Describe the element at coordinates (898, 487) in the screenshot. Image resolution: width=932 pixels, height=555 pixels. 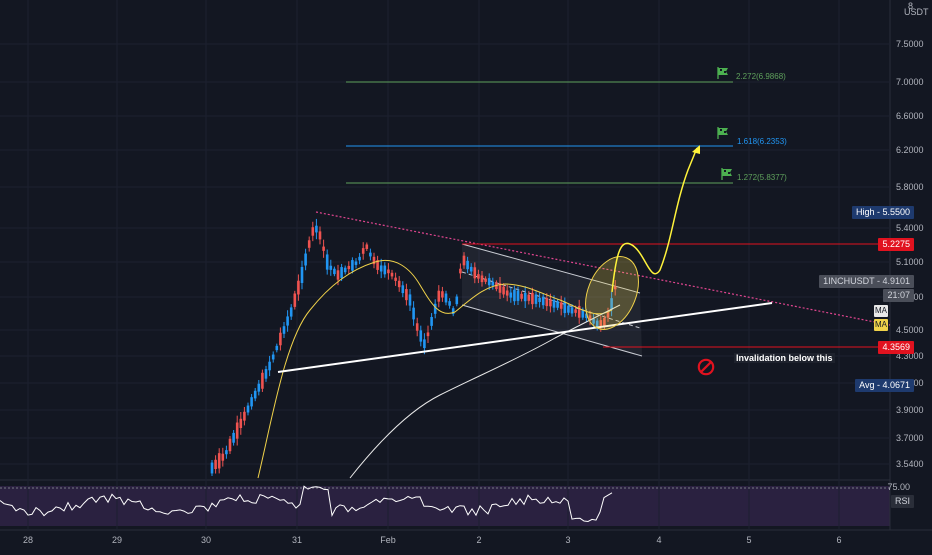
I see `rsi-level-value: 75.00` at that location.